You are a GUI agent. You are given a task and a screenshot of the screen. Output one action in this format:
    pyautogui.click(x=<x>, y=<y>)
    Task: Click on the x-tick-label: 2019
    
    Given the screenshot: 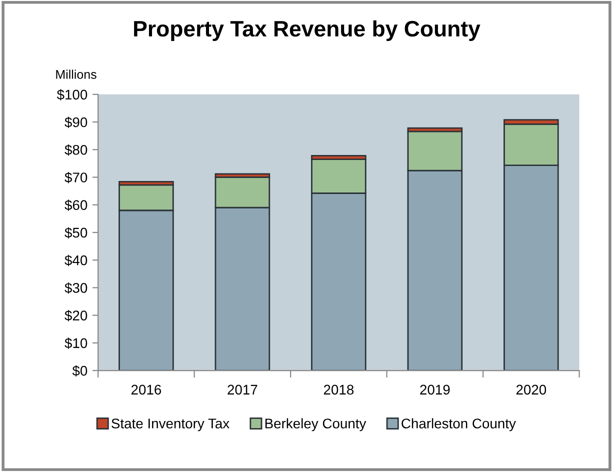 What is the action you would take?
    pyautogui.click(x=435, y=389)
    